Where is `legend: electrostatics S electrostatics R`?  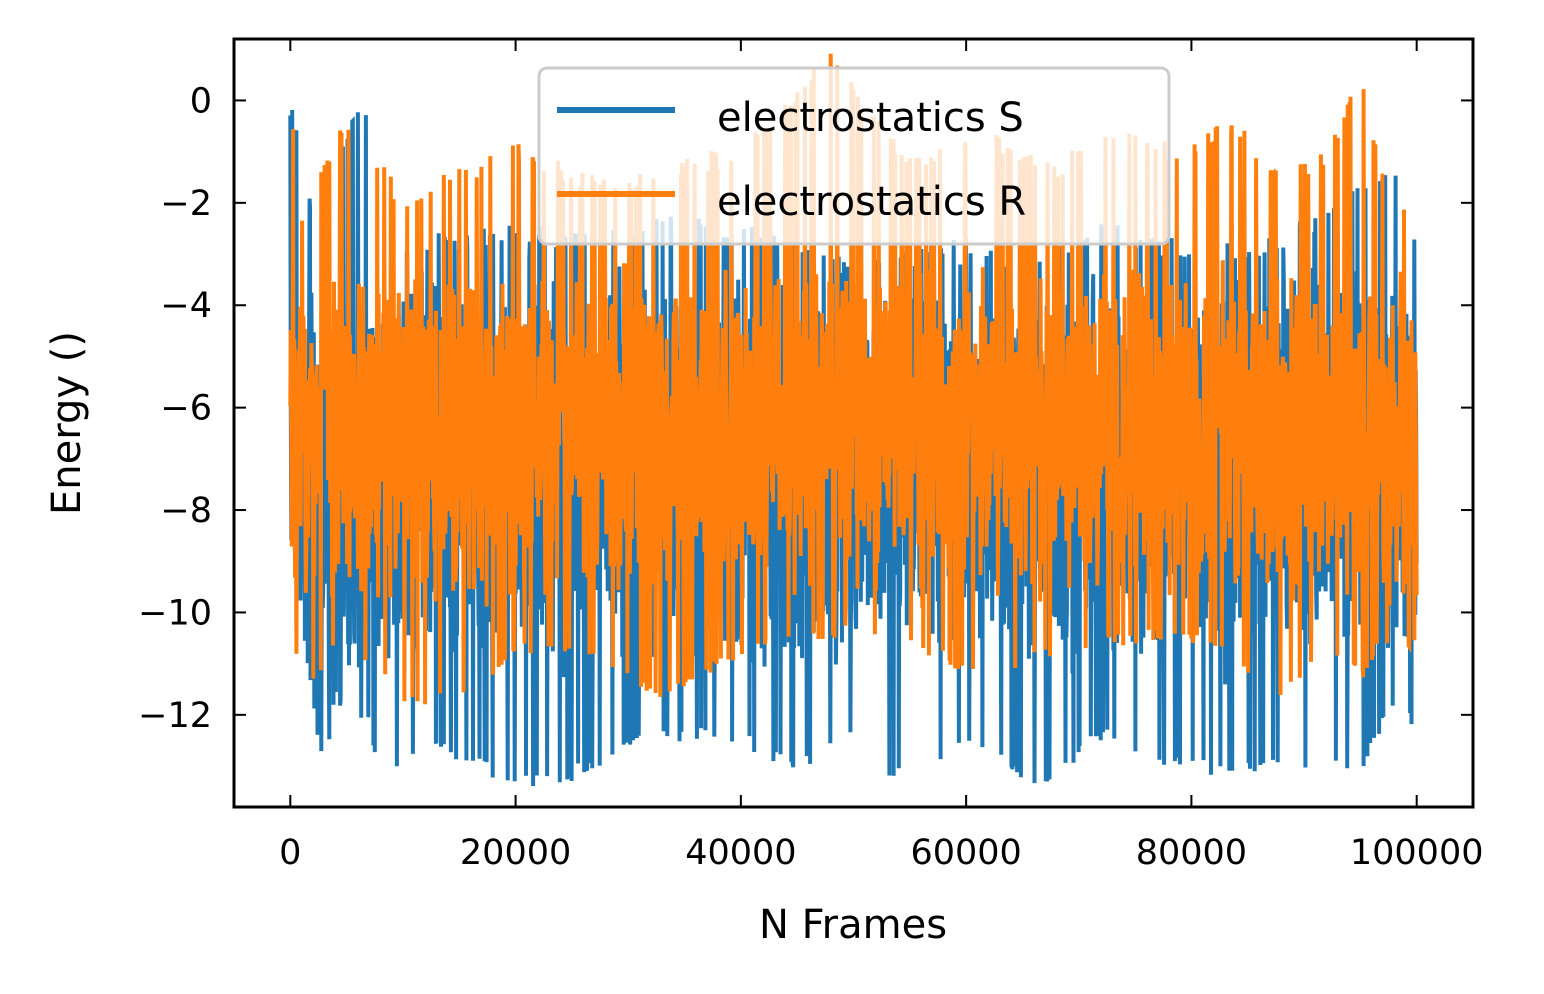 legend: electrostatics S electrostatics R is located at coordinates (854, 156).